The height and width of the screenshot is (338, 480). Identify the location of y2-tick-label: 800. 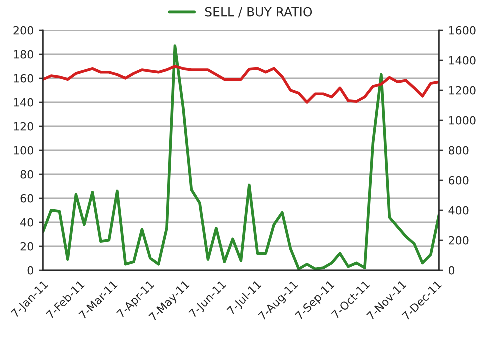
(458, 150).